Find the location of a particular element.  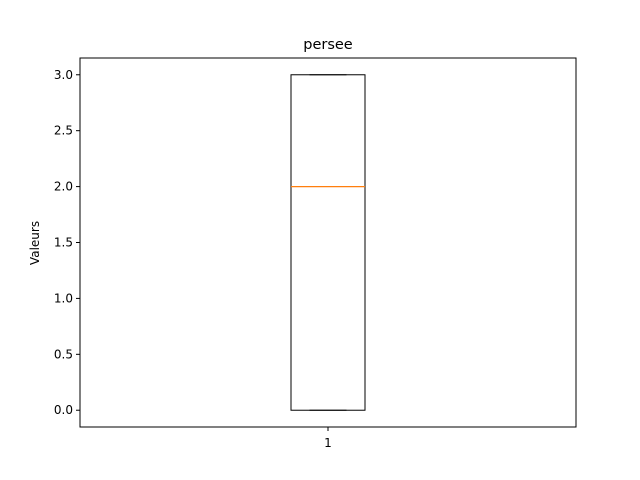

y-tick-label: 0.5 is located at coordinates (63, 354).